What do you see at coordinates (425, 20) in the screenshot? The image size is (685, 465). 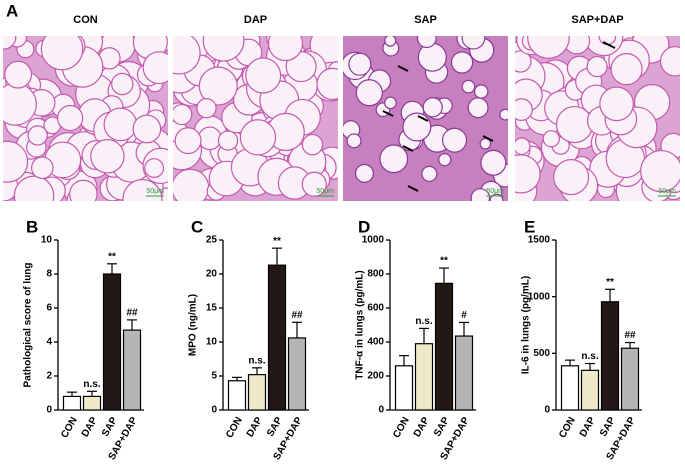 I see `image-label: SAP` at bounding box center [425, 20].